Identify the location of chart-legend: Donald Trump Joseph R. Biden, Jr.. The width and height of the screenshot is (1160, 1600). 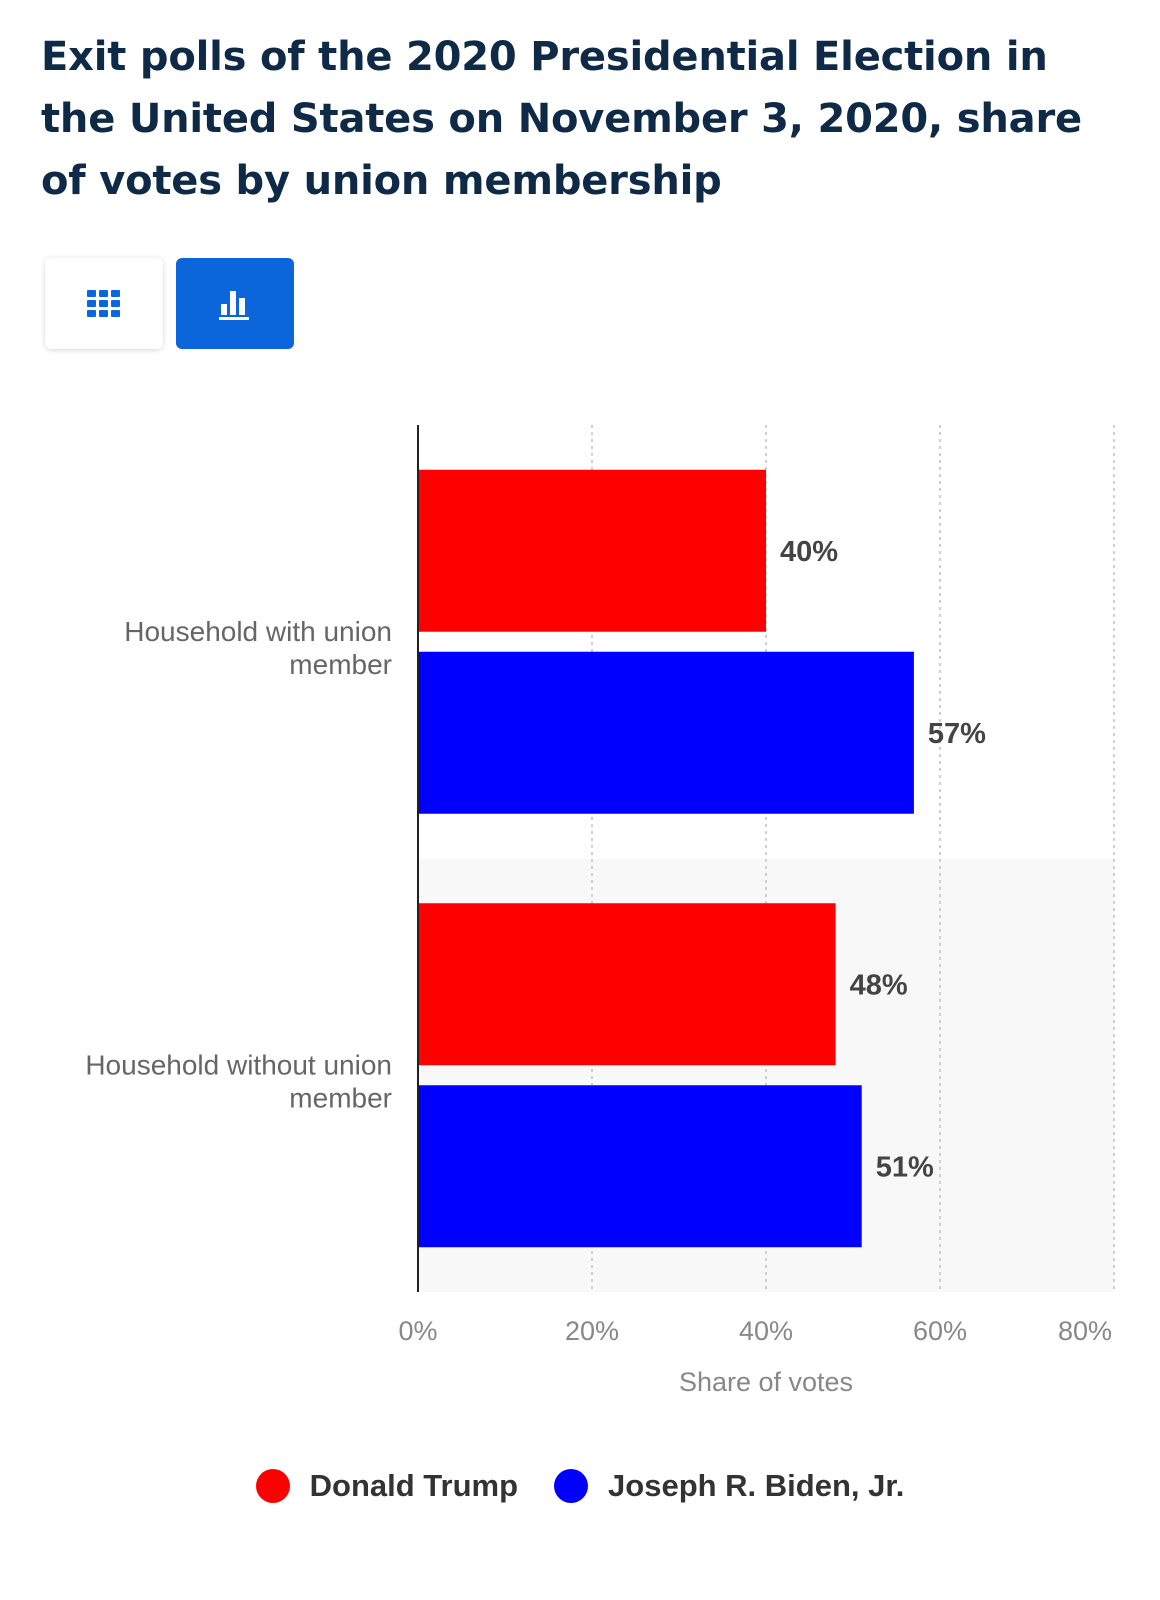
(580, 1486).